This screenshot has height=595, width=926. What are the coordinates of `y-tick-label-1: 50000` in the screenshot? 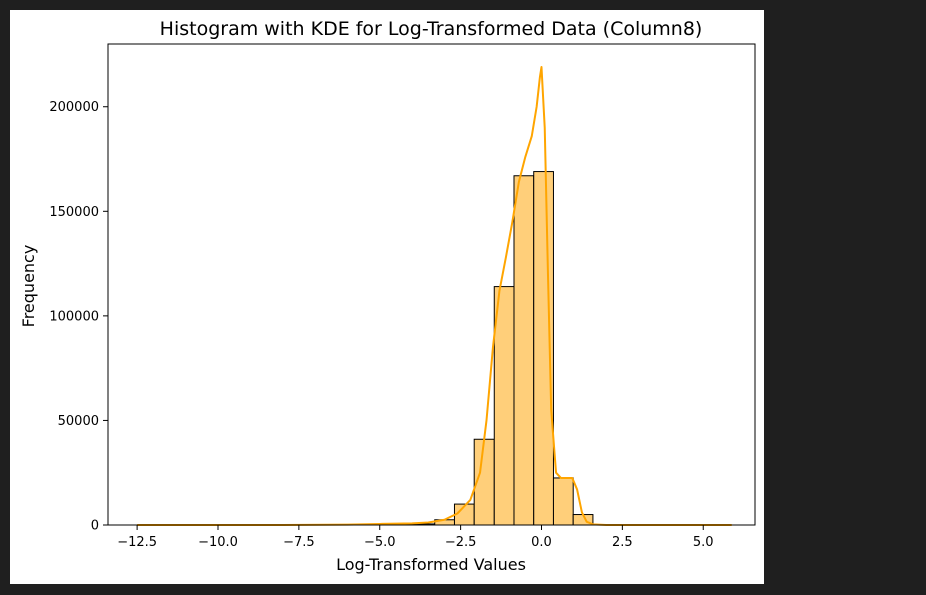 It's located at (78, 421).